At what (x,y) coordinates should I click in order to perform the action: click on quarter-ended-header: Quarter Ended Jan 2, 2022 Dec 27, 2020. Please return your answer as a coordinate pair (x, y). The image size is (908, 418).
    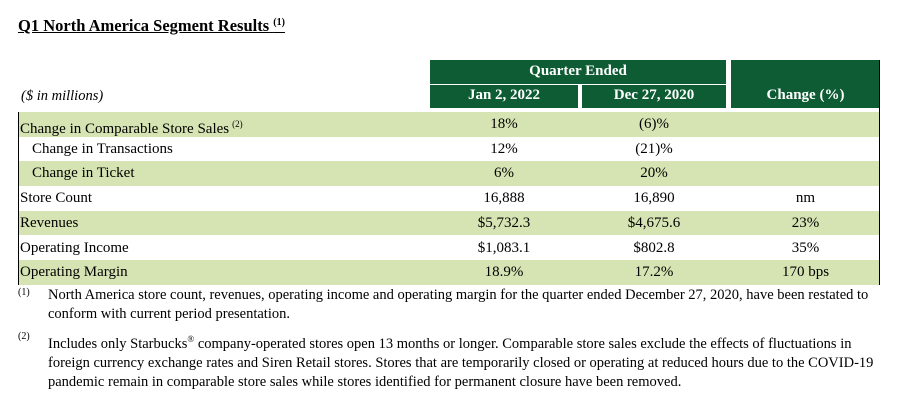
    Looking at the image, I should click on (578, 84).